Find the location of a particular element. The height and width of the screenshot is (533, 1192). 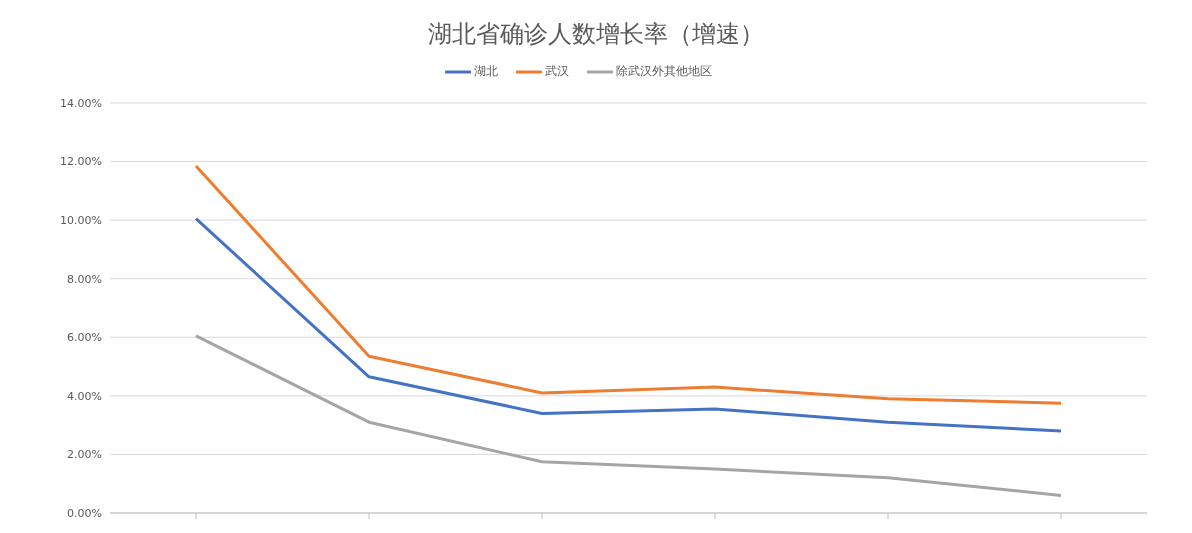

legend-label: 武汉 is located at coordinates (557, 71).